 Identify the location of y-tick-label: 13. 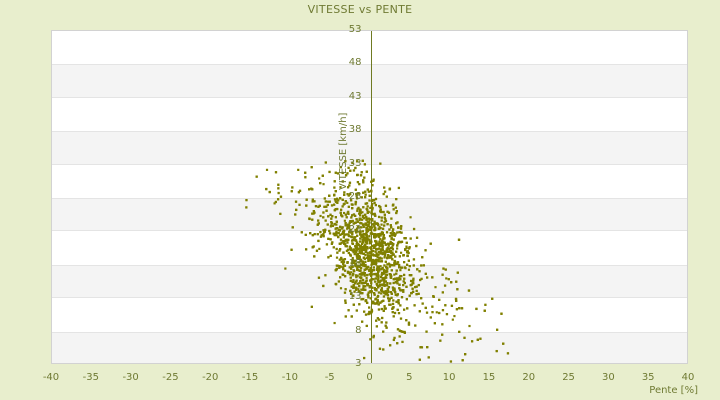
(355, 297).